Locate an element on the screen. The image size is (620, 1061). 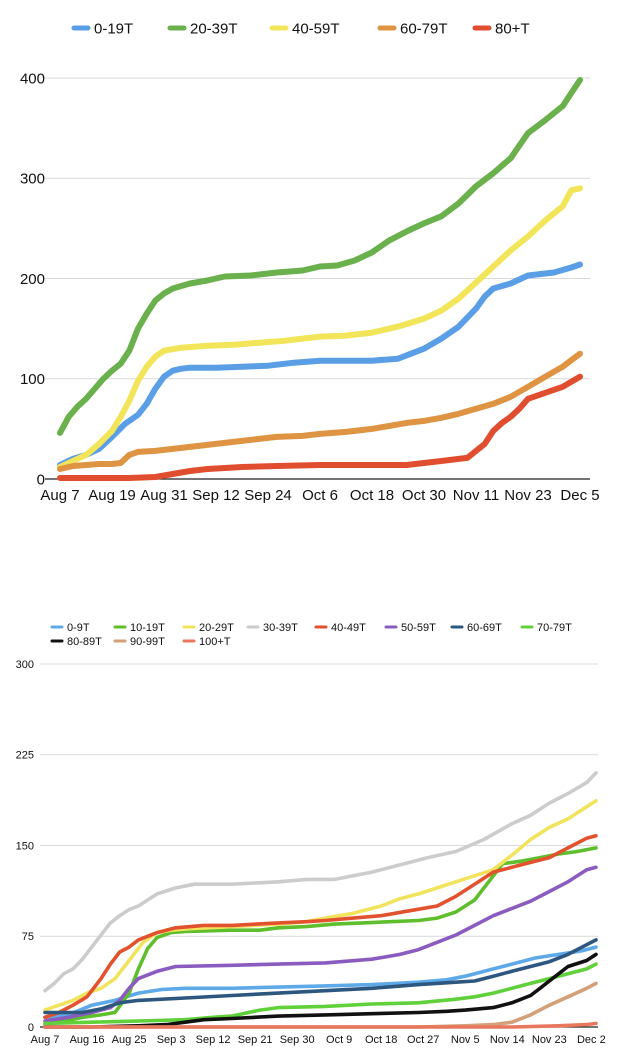
legend-item-40-59t: 40-59T is located at coordinates (304, 28).